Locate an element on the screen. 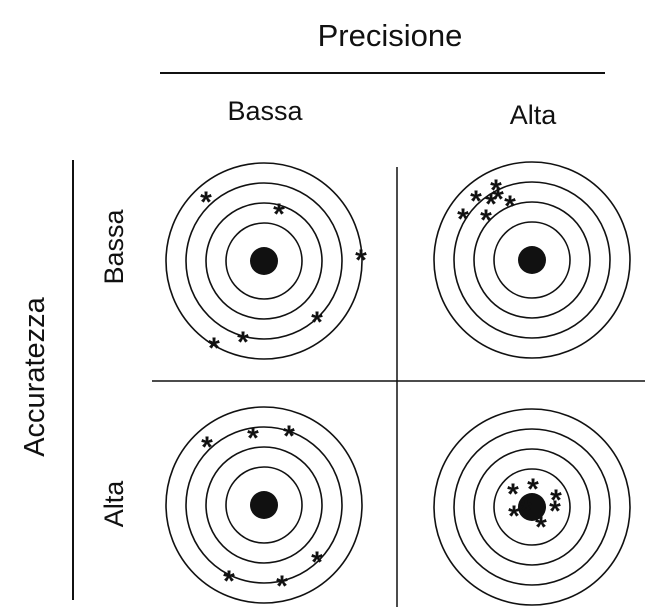 The height and width of the screenshot is (607, 645). row-label-low: Bassa is located at coordinates (114, 246).